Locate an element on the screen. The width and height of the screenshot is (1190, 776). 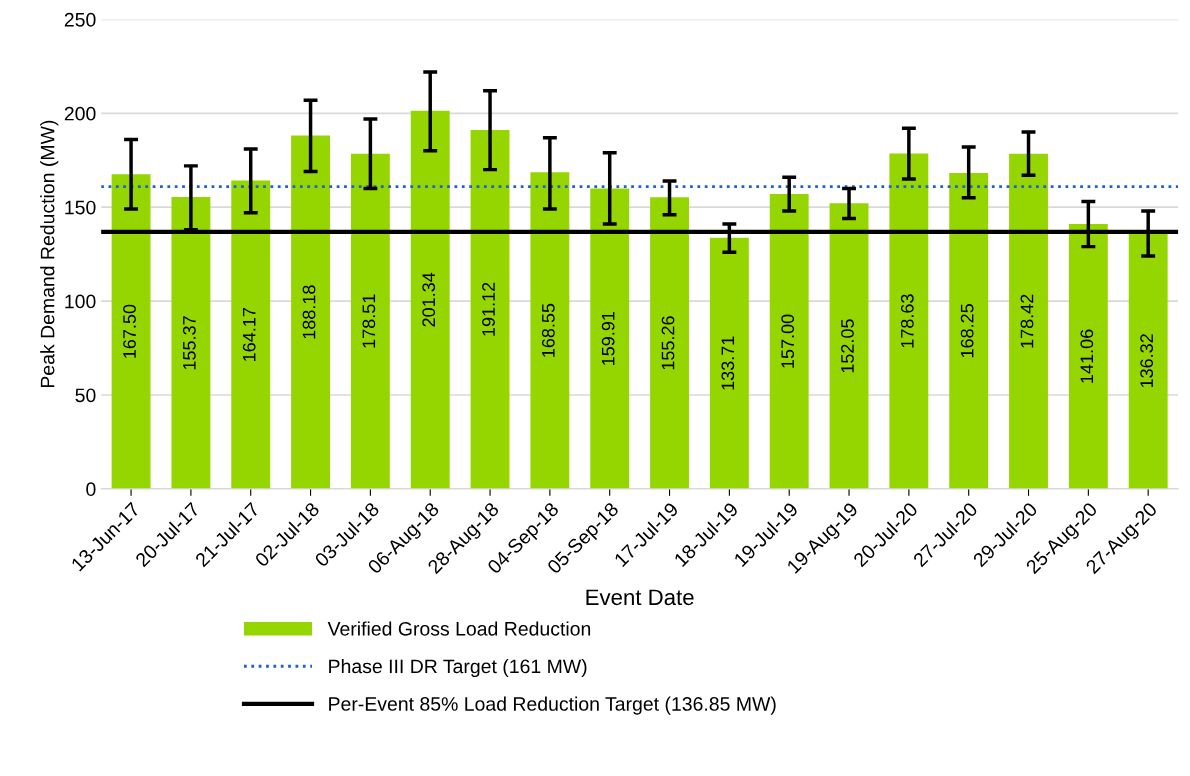
x-axis-title: Event Date is located at coordinates (640, 597).